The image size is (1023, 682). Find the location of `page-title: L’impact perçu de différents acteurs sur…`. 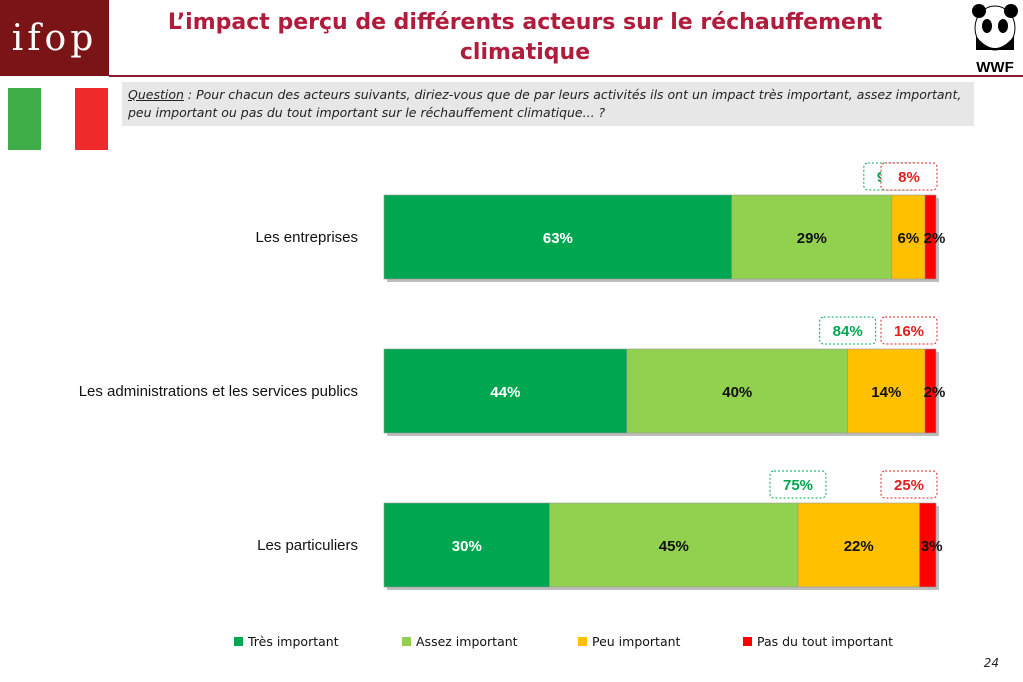

page-title: L’impact perçu de différents acteurs sur… is located at coordinates (525, 38).